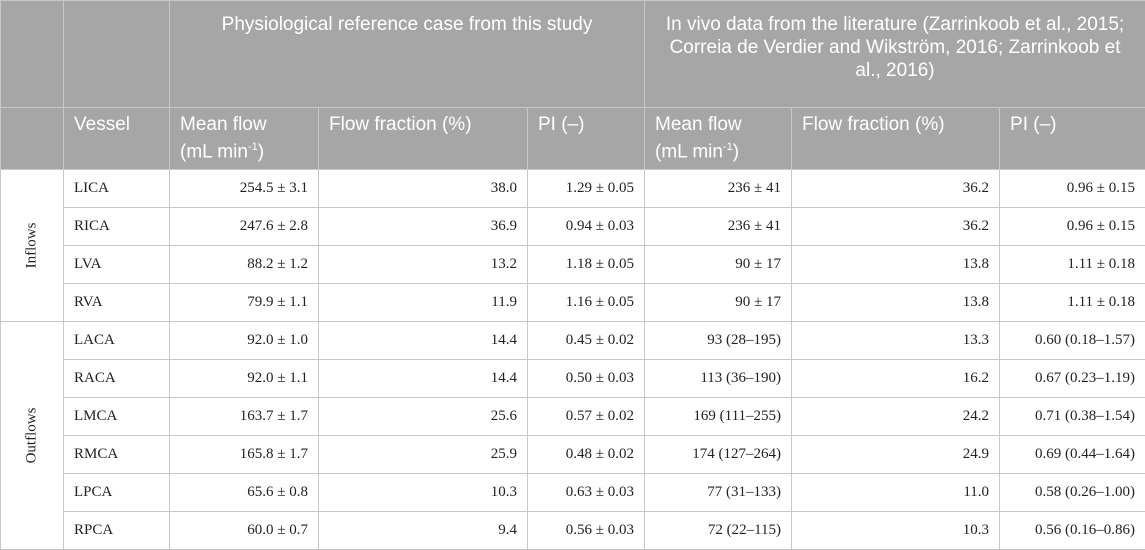 This screenshot has height=550, width=1145. Describe the element at coordinates (244, 492) in the screenshot. I see `cell-mean-flow: 65.6 ± 0.8` at that location.